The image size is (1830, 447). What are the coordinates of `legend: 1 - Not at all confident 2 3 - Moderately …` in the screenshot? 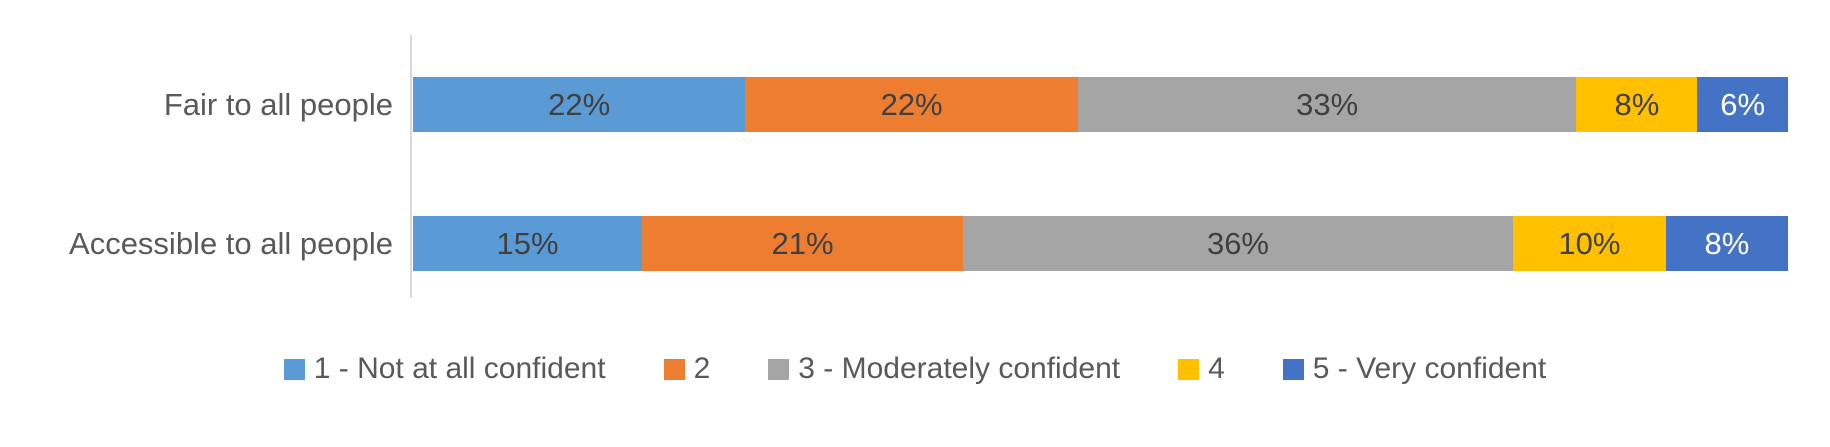 It's located at (915, 369).